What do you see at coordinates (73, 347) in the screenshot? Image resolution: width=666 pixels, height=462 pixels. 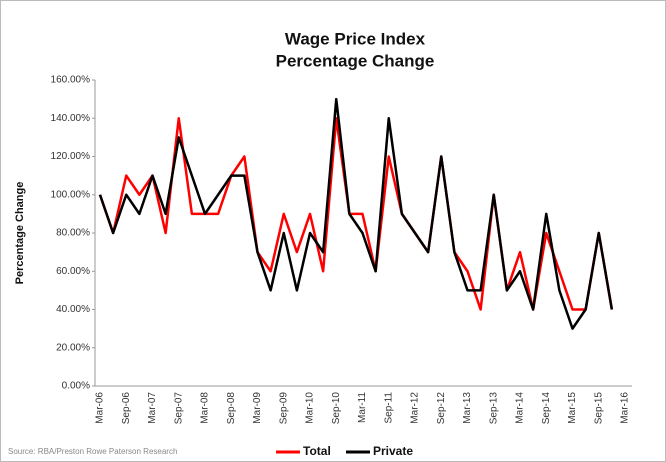 I see `y-tick-label: 20.00%` at bounding box center [73, 347].